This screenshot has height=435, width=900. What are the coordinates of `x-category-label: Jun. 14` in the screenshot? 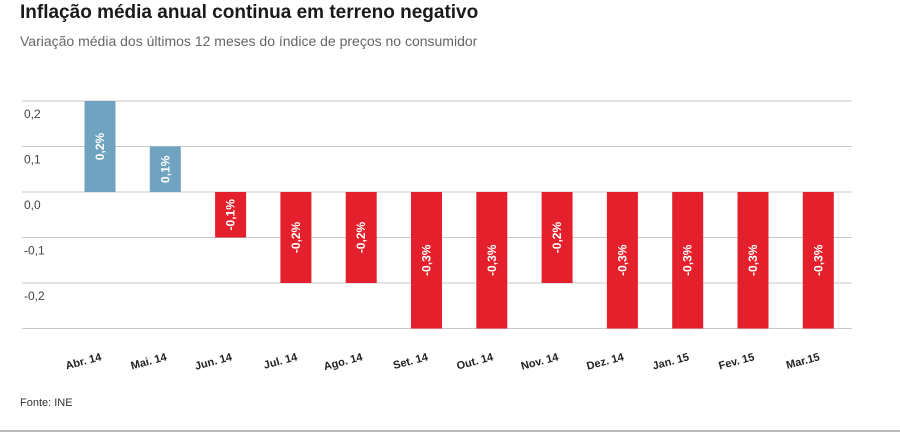 It's located at (214, 362).